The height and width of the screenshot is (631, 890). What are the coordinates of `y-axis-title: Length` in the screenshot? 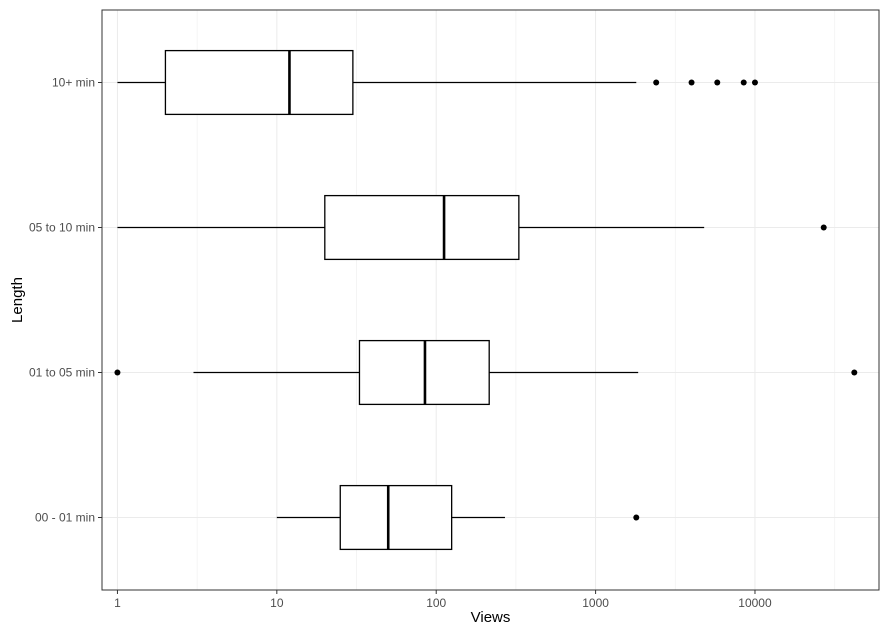 It's located at (17, 300).